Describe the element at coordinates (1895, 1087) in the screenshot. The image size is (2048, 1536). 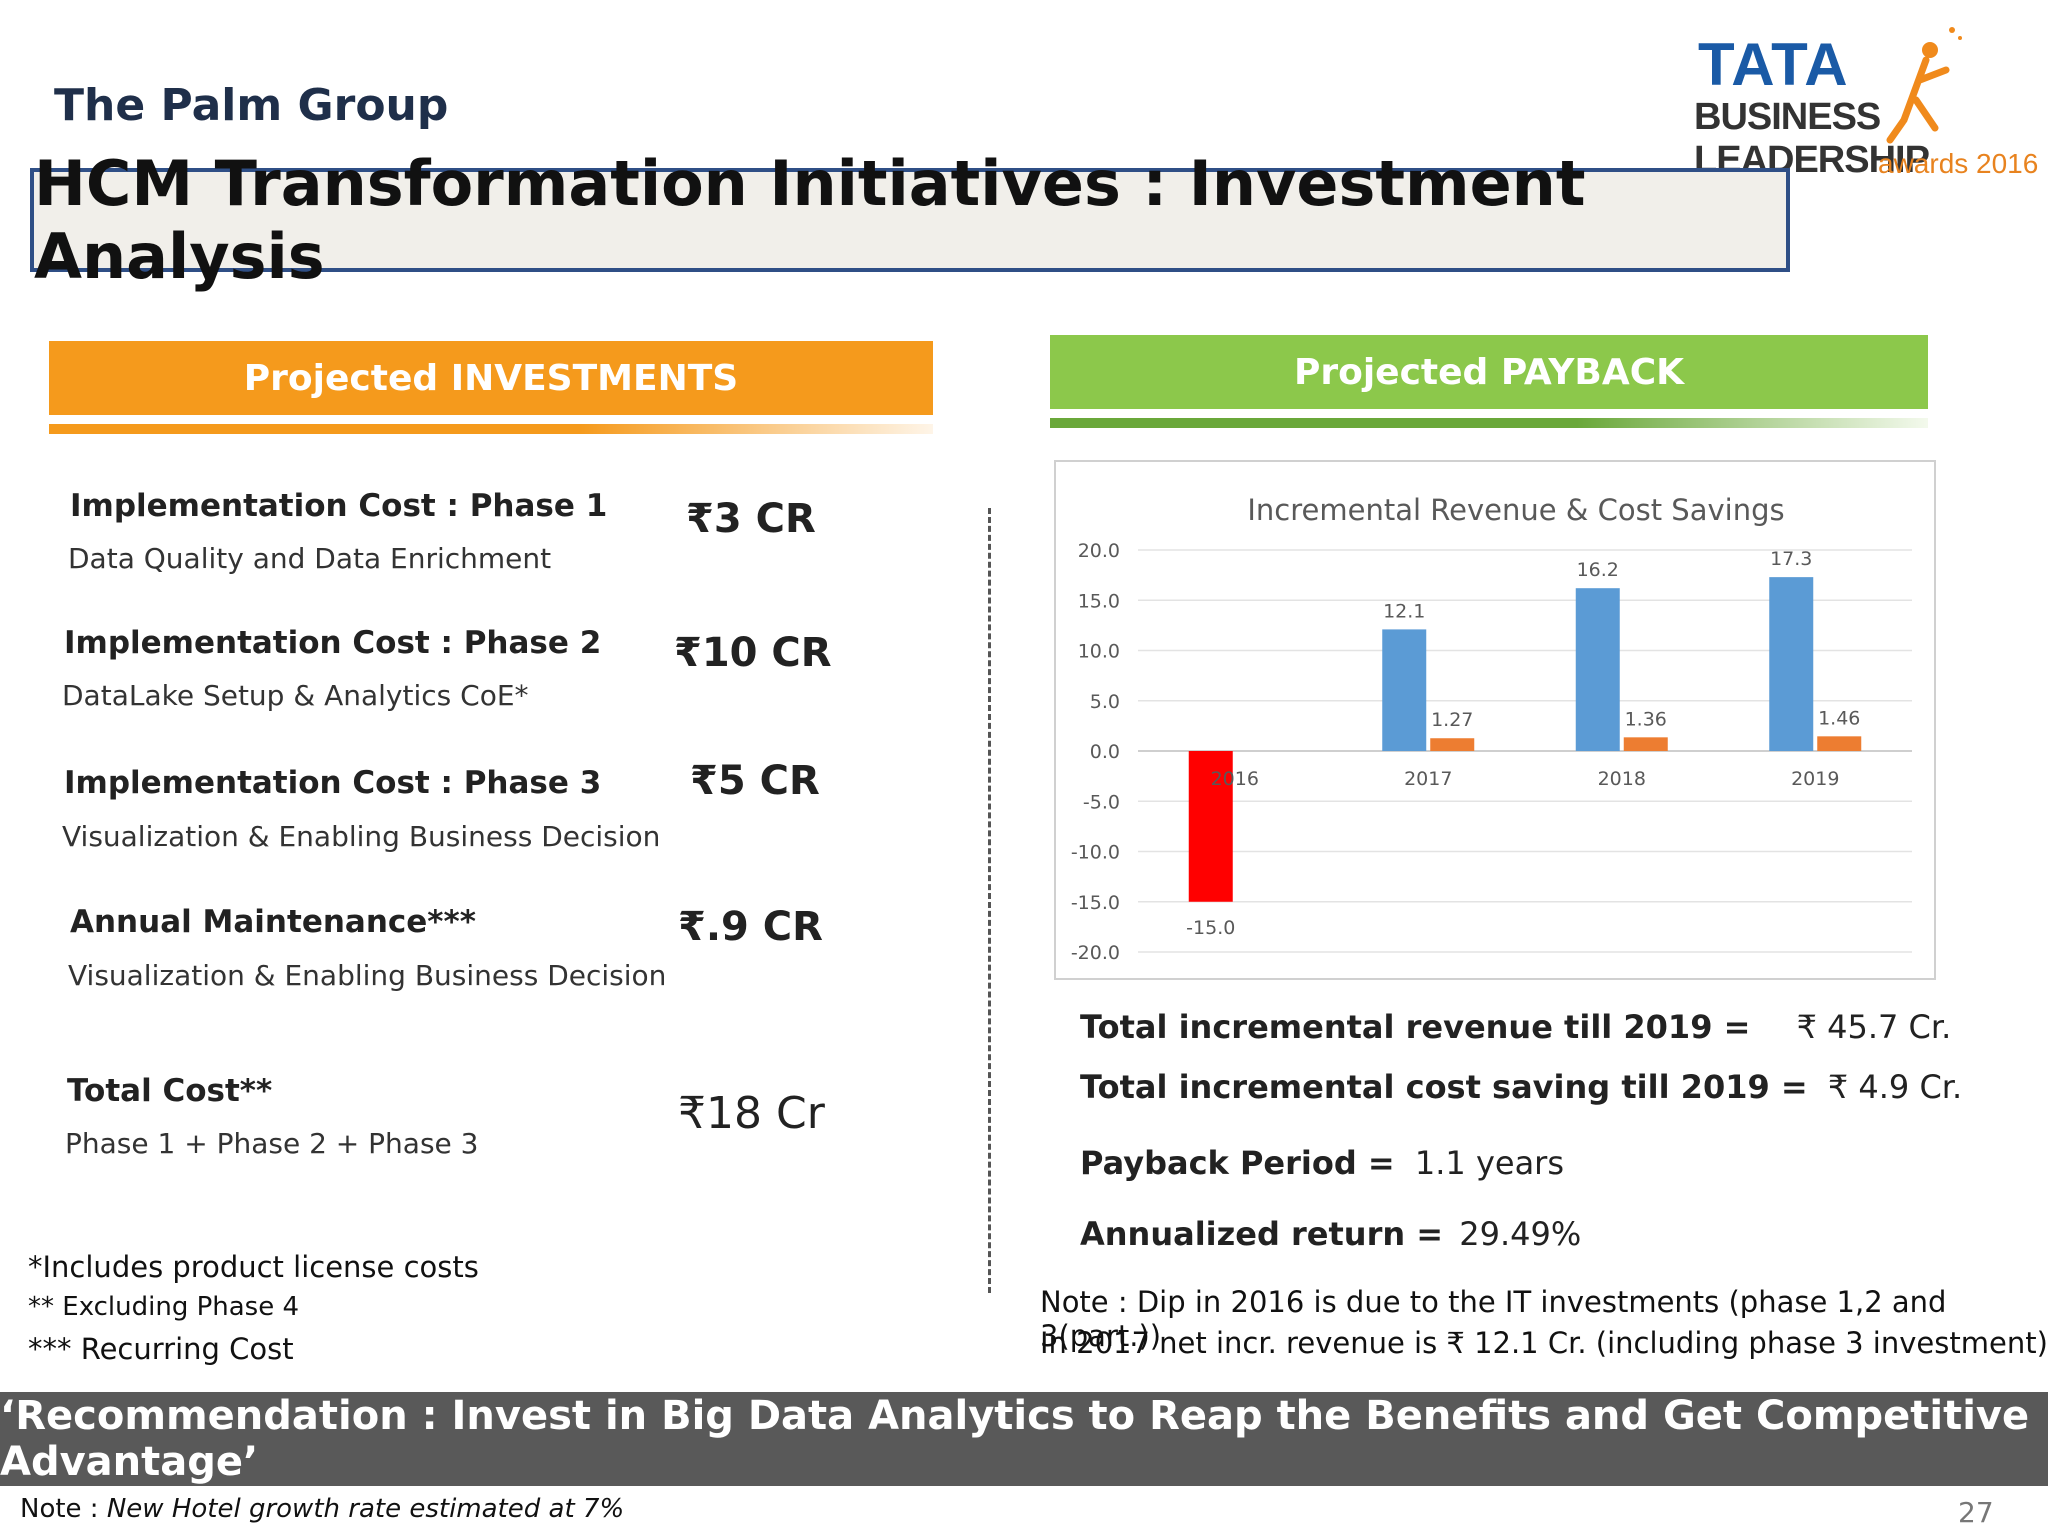
I see `summary-value: ₹ 4.9 Cr.` at that location.